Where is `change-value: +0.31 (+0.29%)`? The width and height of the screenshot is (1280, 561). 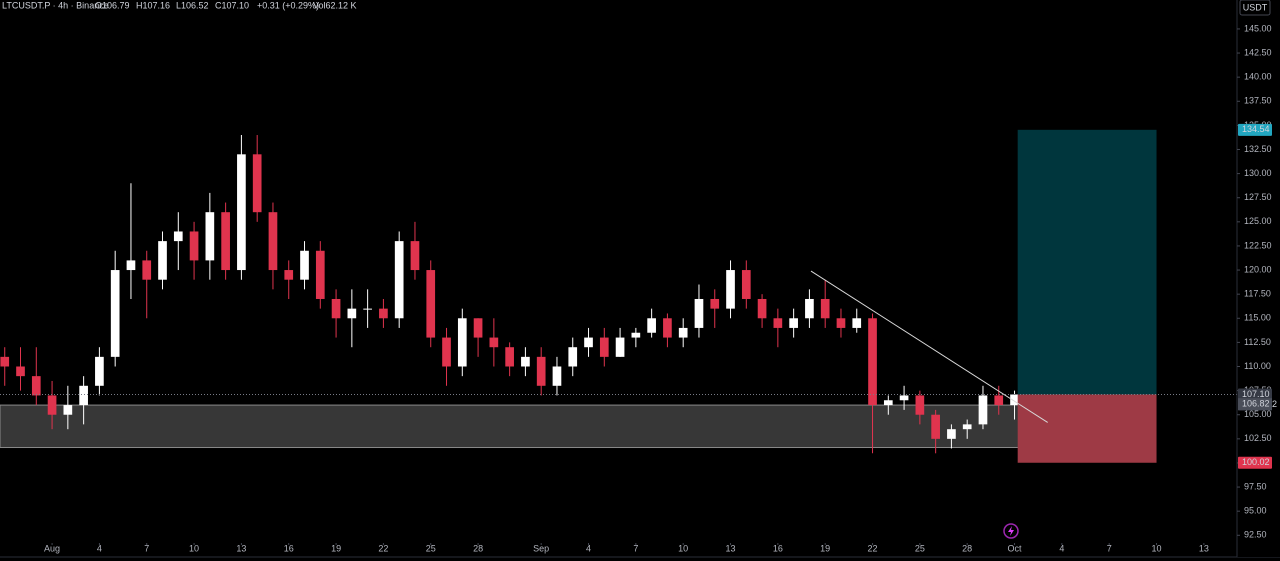 change-value: +0.31 (+0.29%) is located at coordinates (288, 5).